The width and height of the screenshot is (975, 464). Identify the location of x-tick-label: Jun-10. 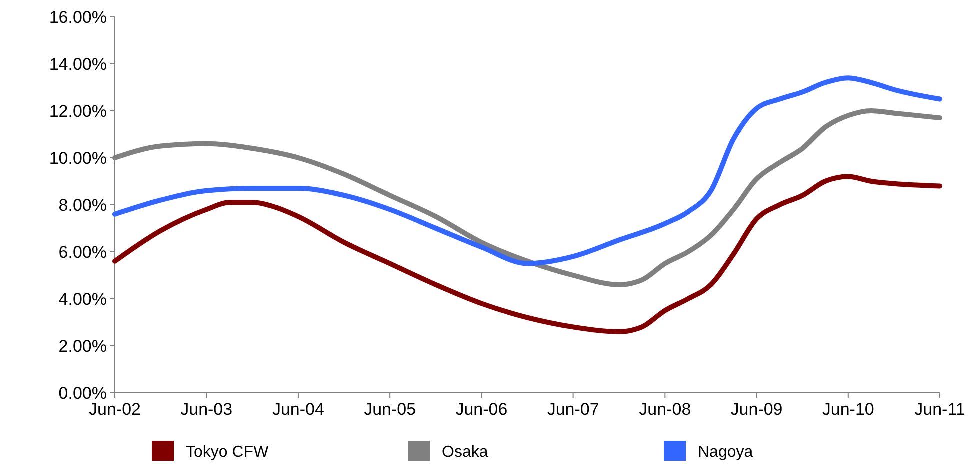
(848, 409).